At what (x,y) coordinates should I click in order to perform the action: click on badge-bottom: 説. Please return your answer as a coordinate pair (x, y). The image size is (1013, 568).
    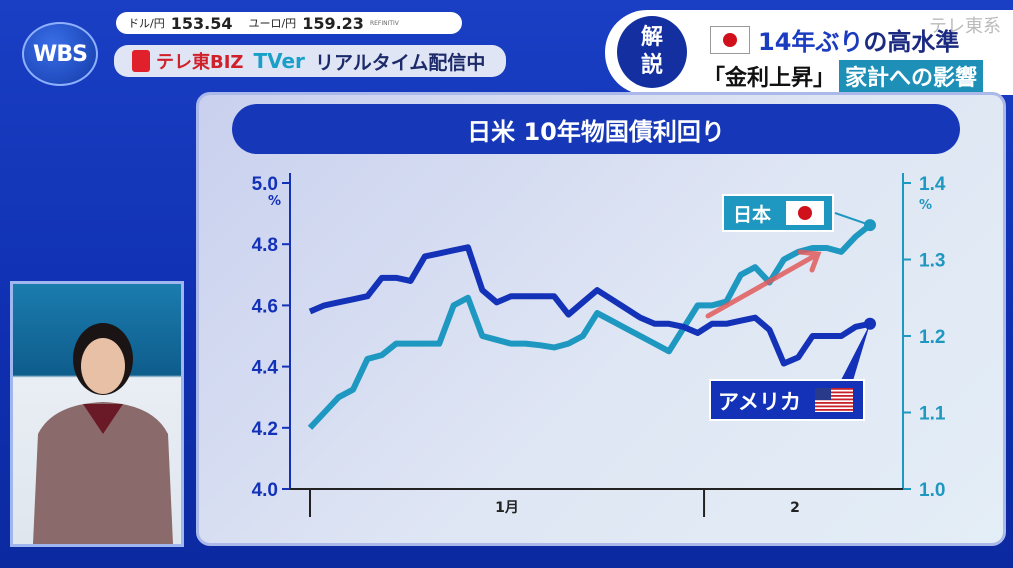
    Looking at the image, I should click on (651, 65).